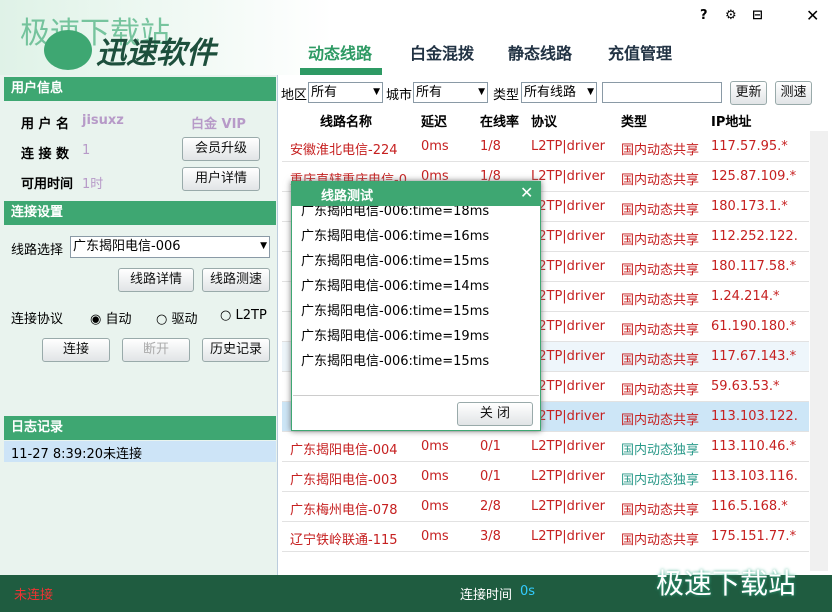 The height and width of the screenshot is (612, 832). I want to click on dialog-close: ✕, so click(527, 192).